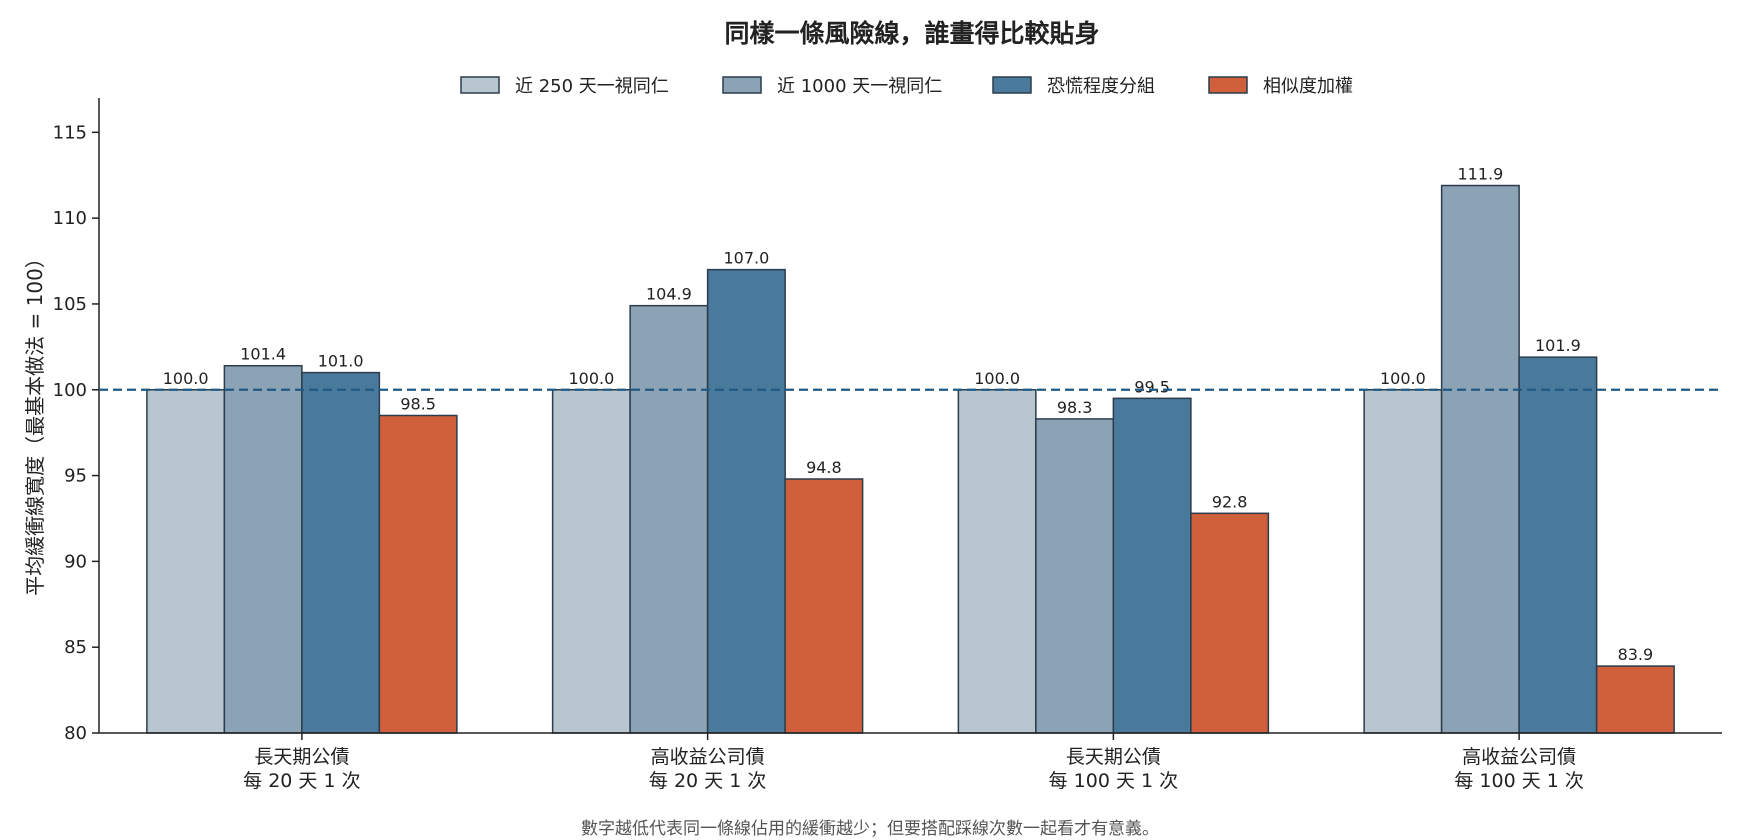  I want to click on bar-value-label: 107.0, so click(746, 258).